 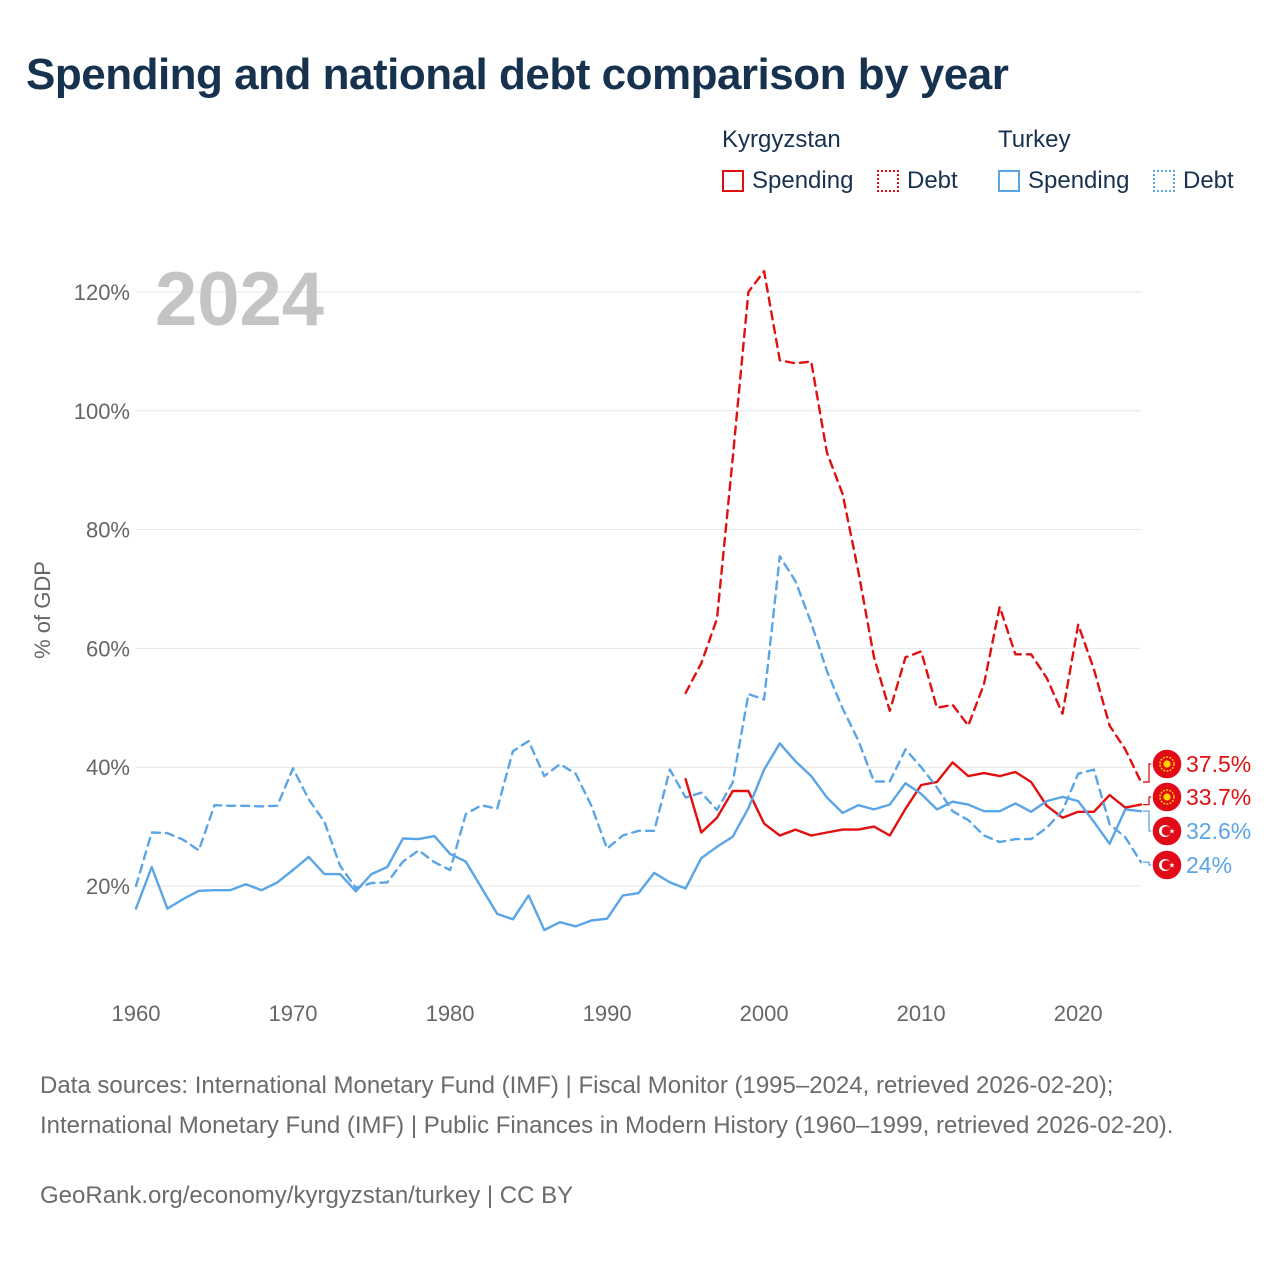 I want to click on legend-turkey-spending: Spending, so click(x=1063, y=181).